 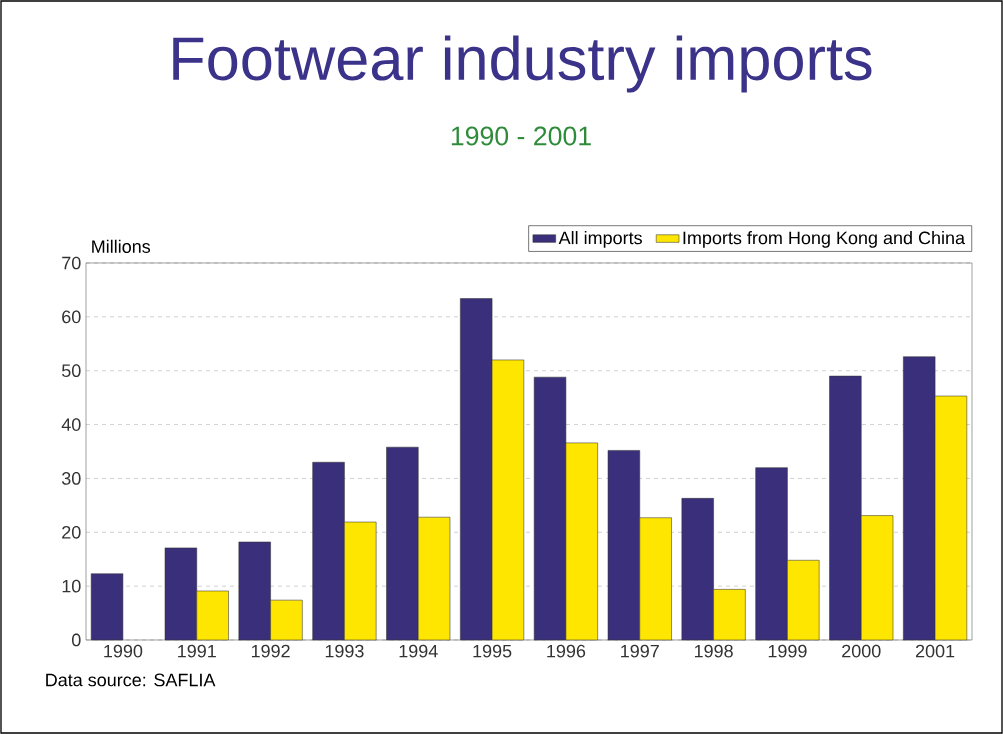 I want to click on y-tick-label: 70, so click(x=71, y=263).